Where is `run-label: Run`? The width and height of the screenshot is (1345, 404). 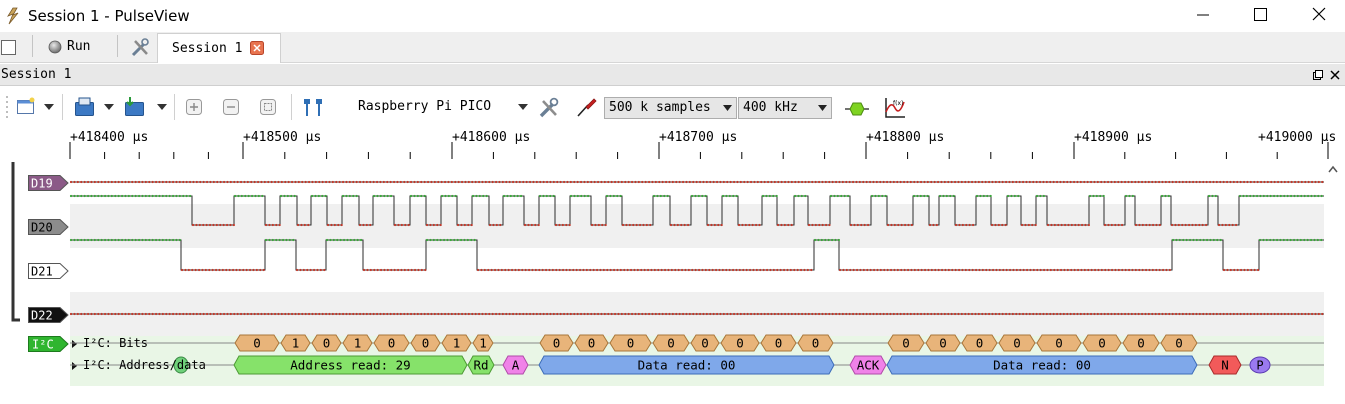
run-label: Run is located at coordinates (79, 46).